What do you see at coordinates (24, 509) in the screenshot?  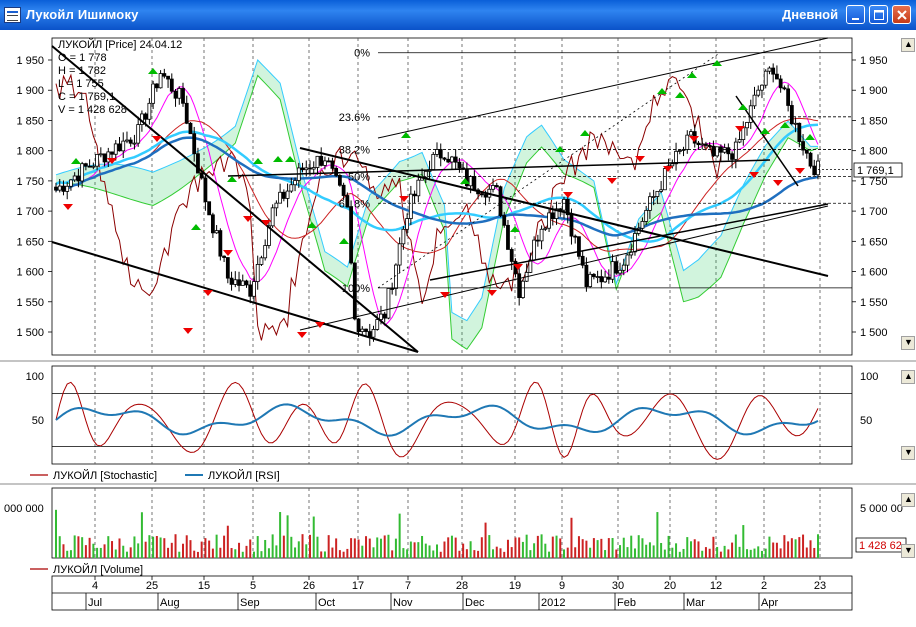 I see `volume-left-label: 000 000` at bounding box center [24, 509].